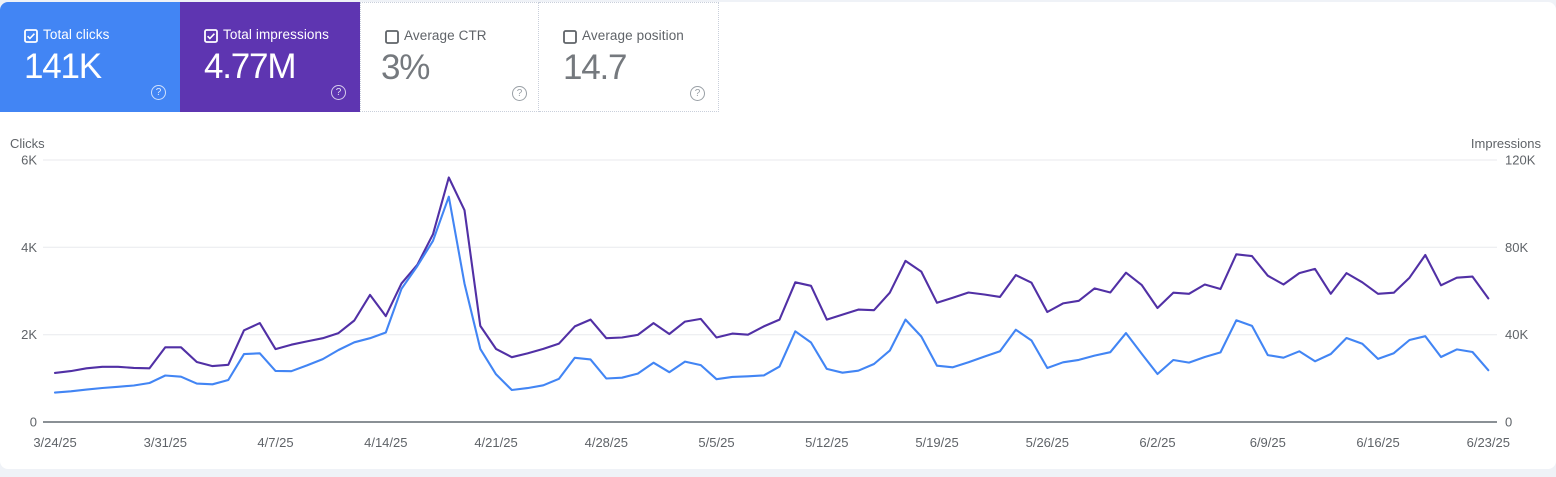 The height and width of the screenshot is (477, 1556). Describe the element at coordinates (1047, 442) in the screenshot. I see `svg-text: 5/26/25` at that location.